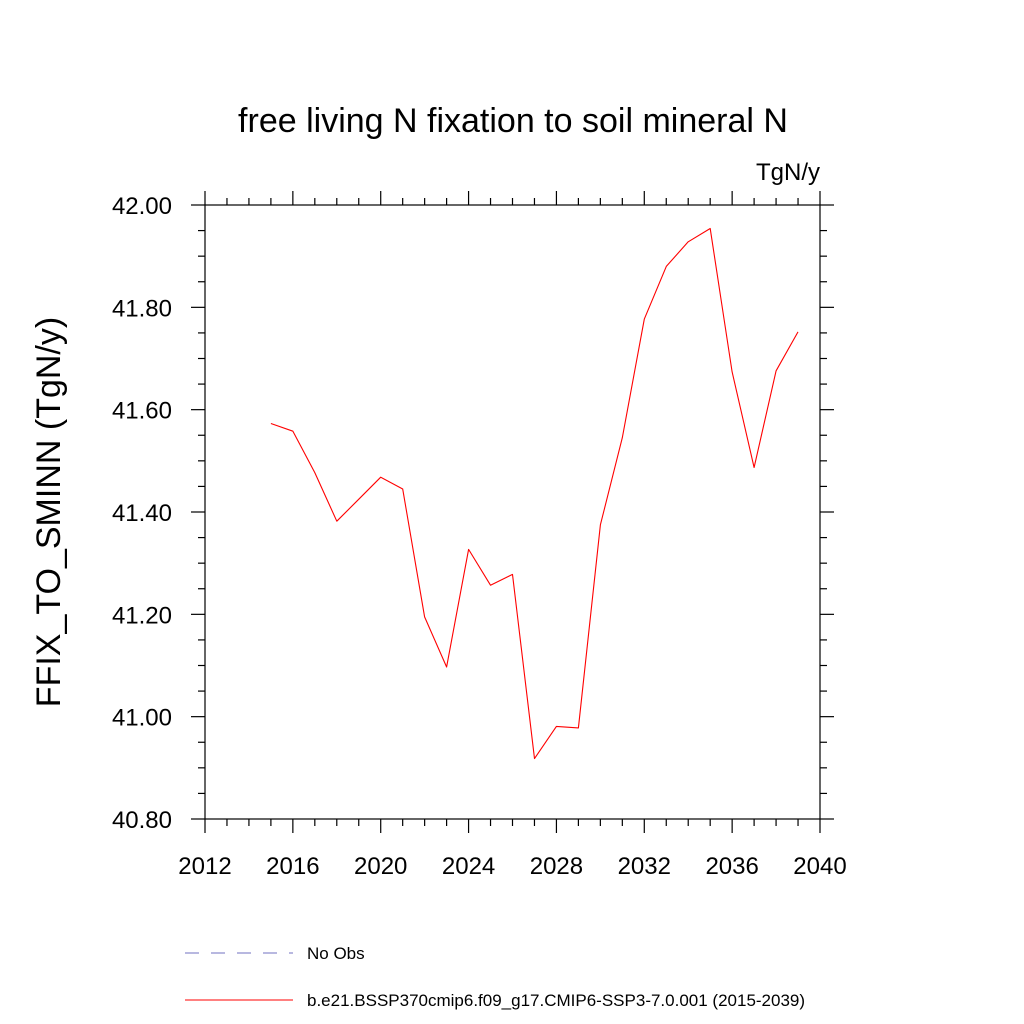  Describe the element at coordinates (336, 953) in the screenshot. I see `legend-label-no-obs: No Obs` at that location.